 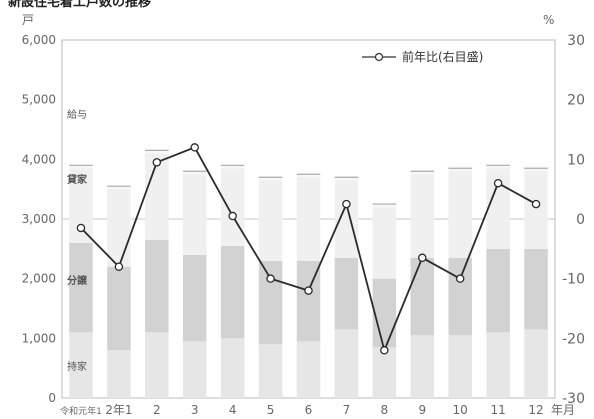 I want to click on bar-給与-5, so click(x=270, y=179).